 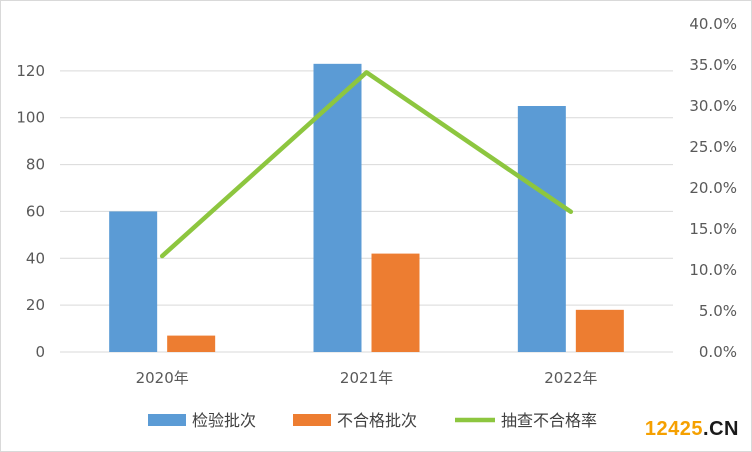 I want to click on legend-label: 检验批次, so click(x=224, y=420).